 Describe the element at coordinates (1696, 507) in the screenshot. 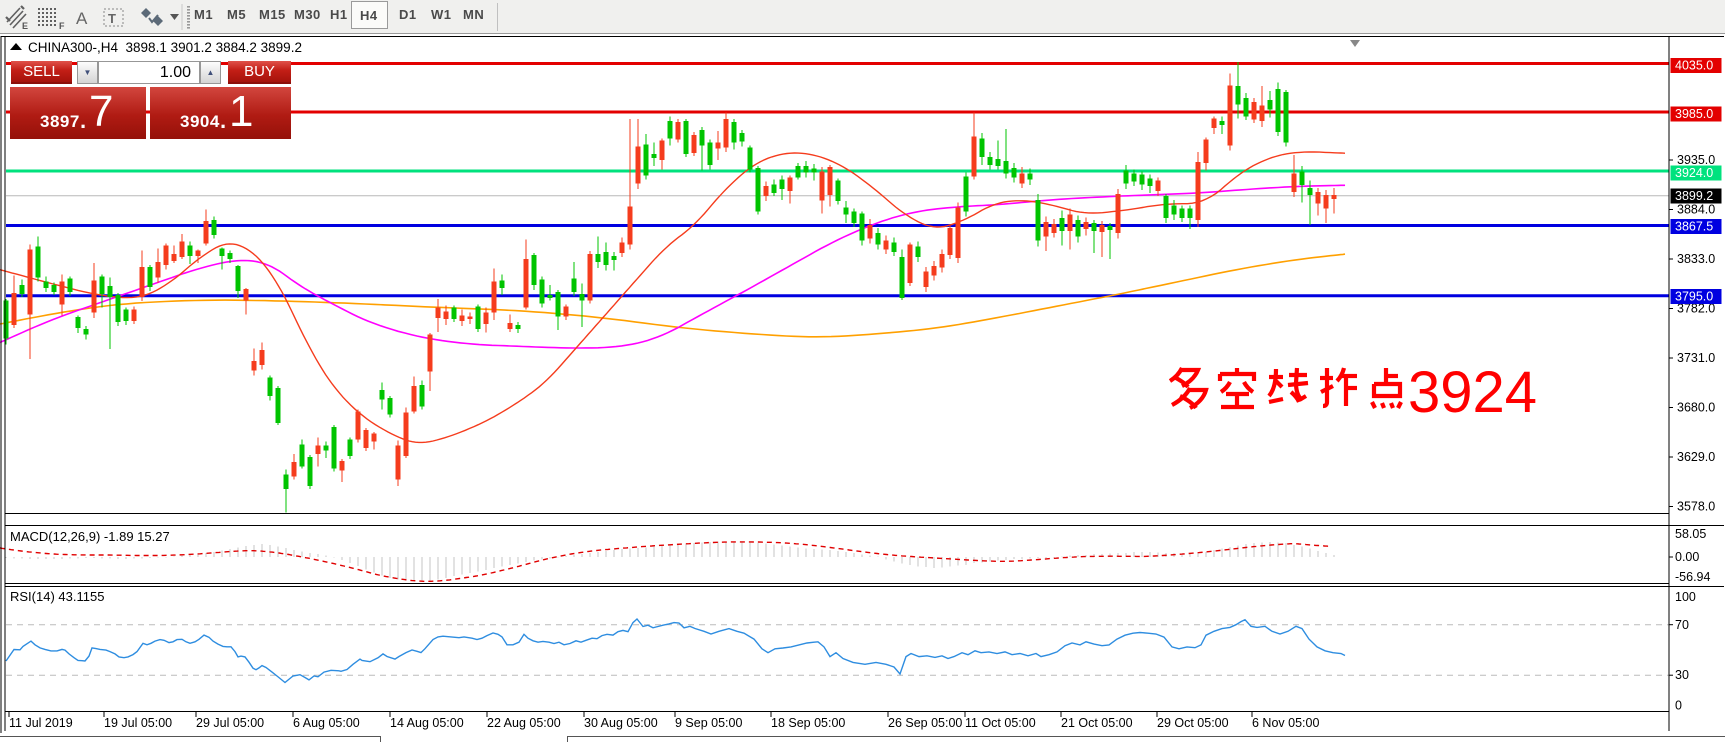

I see `svg-text: 3578.0` at that location.